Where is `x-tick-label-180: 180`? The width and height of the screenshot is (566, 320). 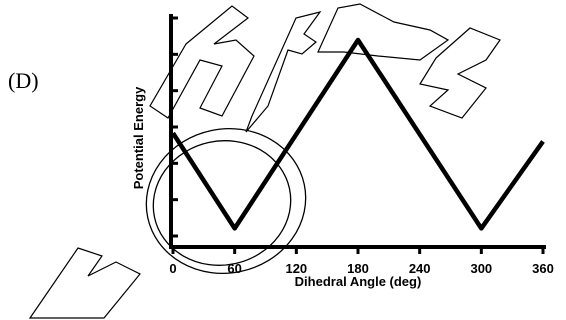
x-tick-label-180: 180 is located at coordinates (358, 268).